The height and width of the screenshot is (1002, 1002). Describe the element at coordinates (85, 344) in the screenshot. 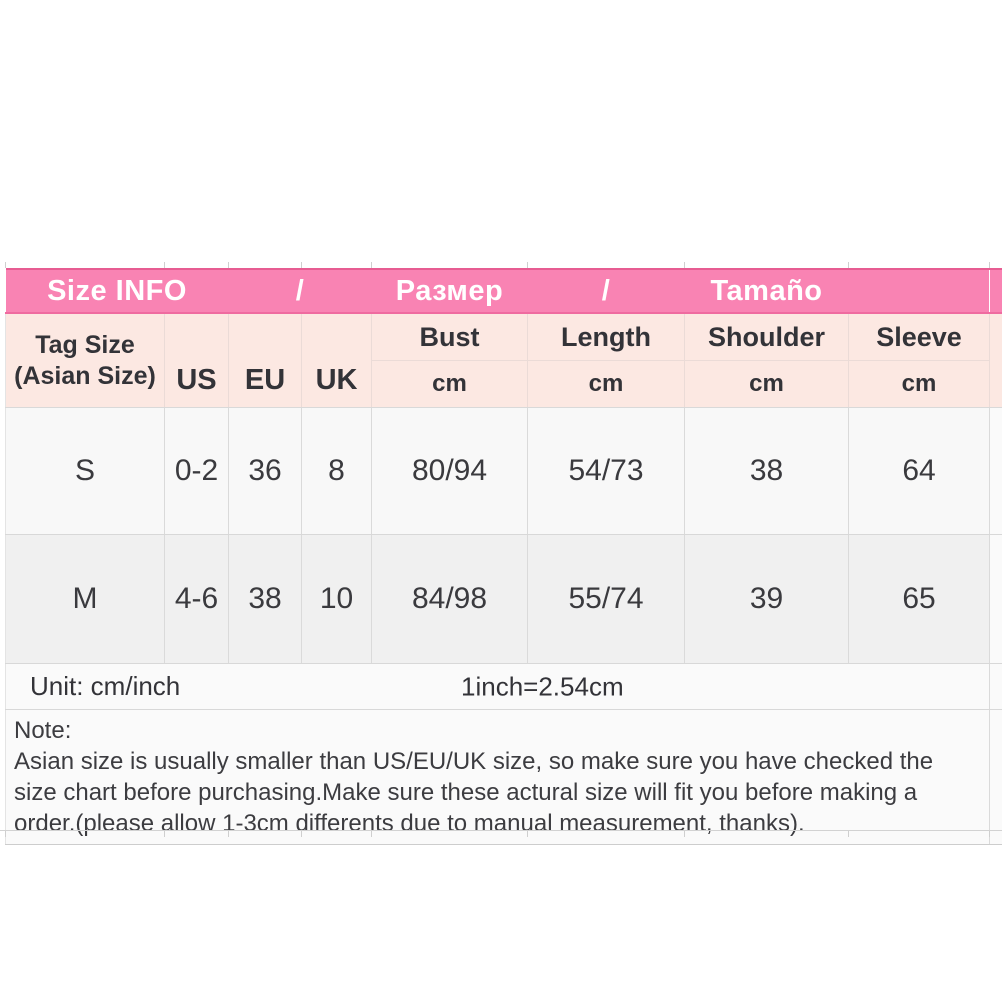

I see `header-tag-size-line1: Tag Size` at that location.